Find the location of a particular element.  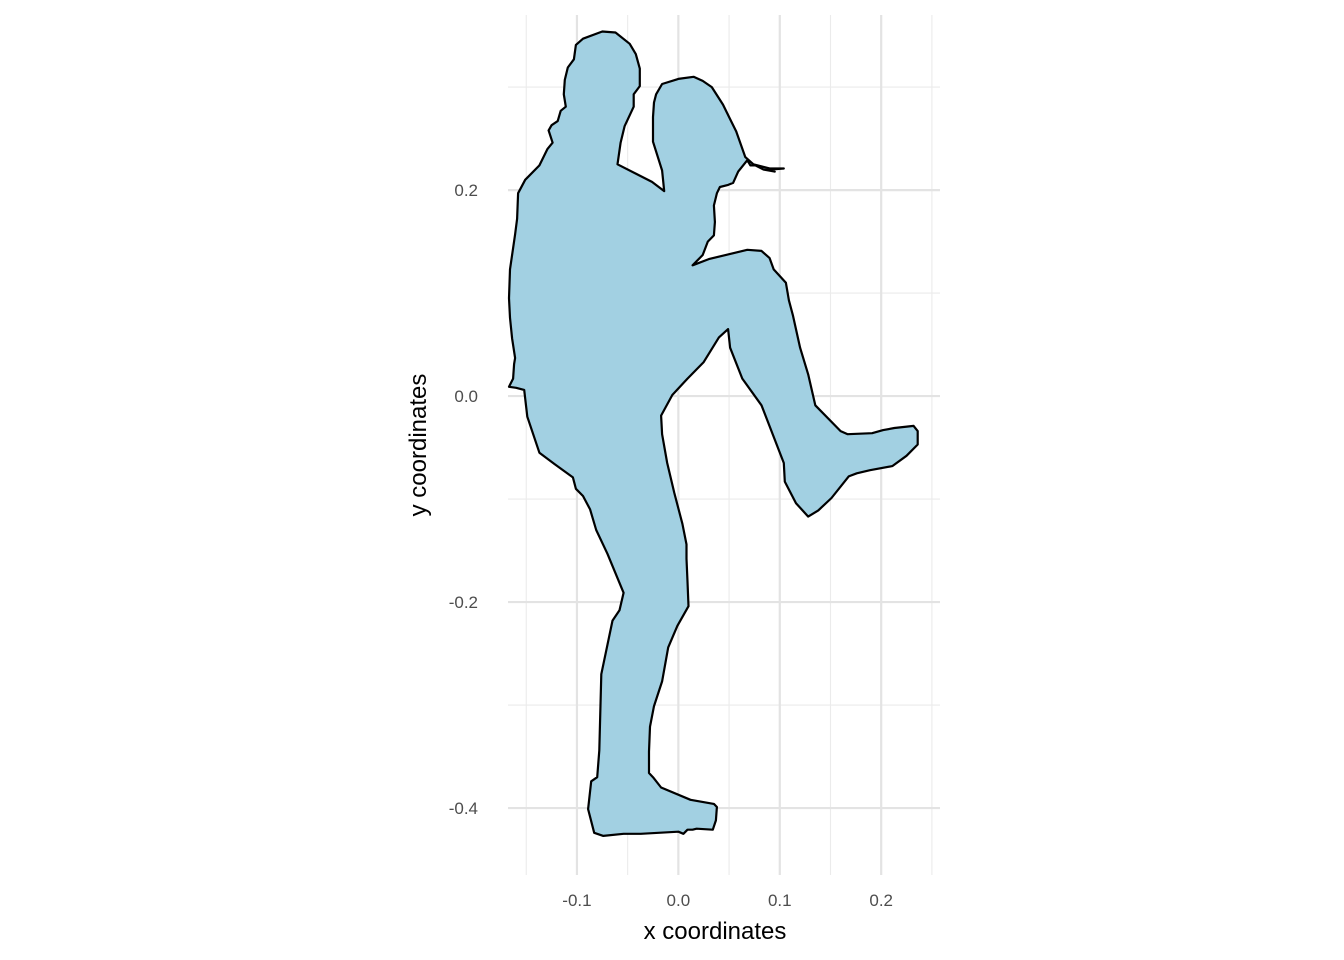

y-tick-labels: -0.4 -0.2 0.0 0.2 is located at coordinates (463, 499).